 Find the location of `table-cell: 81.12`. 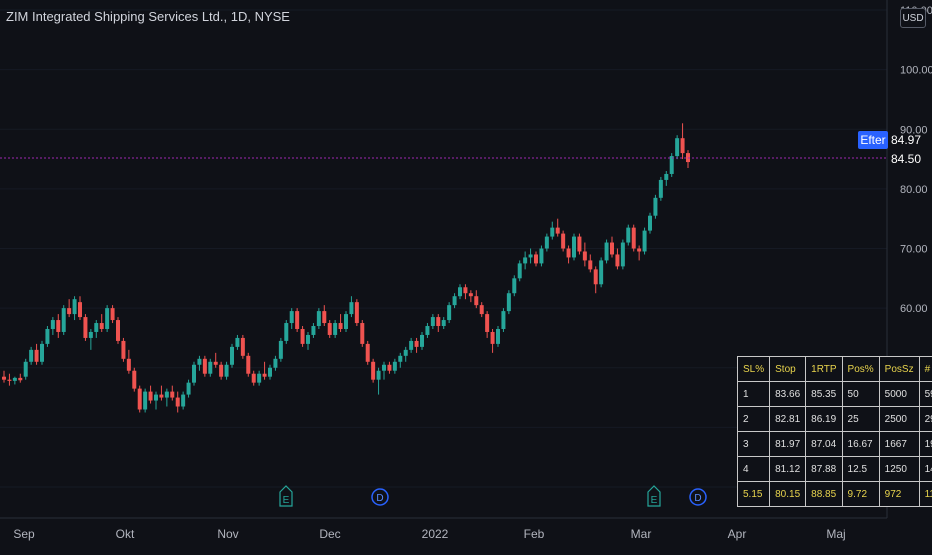

table-cell: 81.12 is located at coordinates (788, 469).